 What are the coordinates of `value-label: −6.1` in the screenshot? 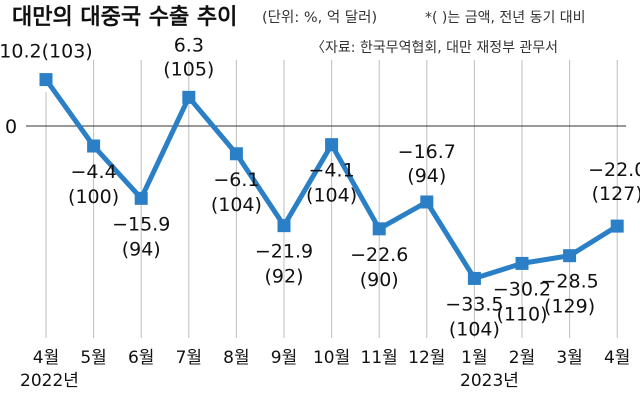 It's located at (236, 180).